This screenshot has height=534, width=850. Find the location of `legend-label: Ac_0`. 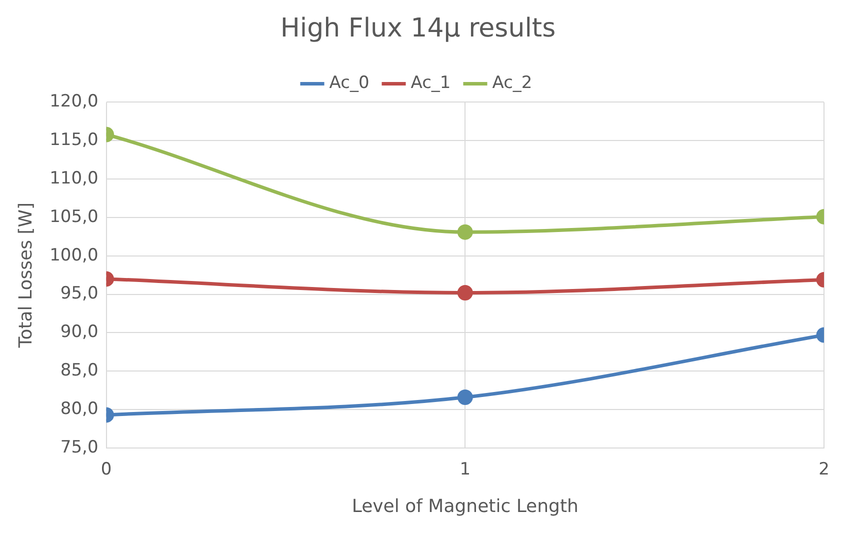

legend-label: Ac_0 is located at coordinates (349, 83).